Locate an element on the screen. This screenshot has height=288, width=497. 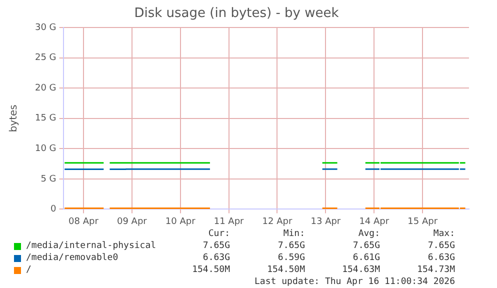
text: Cur: is located at coordinates (218, 234).